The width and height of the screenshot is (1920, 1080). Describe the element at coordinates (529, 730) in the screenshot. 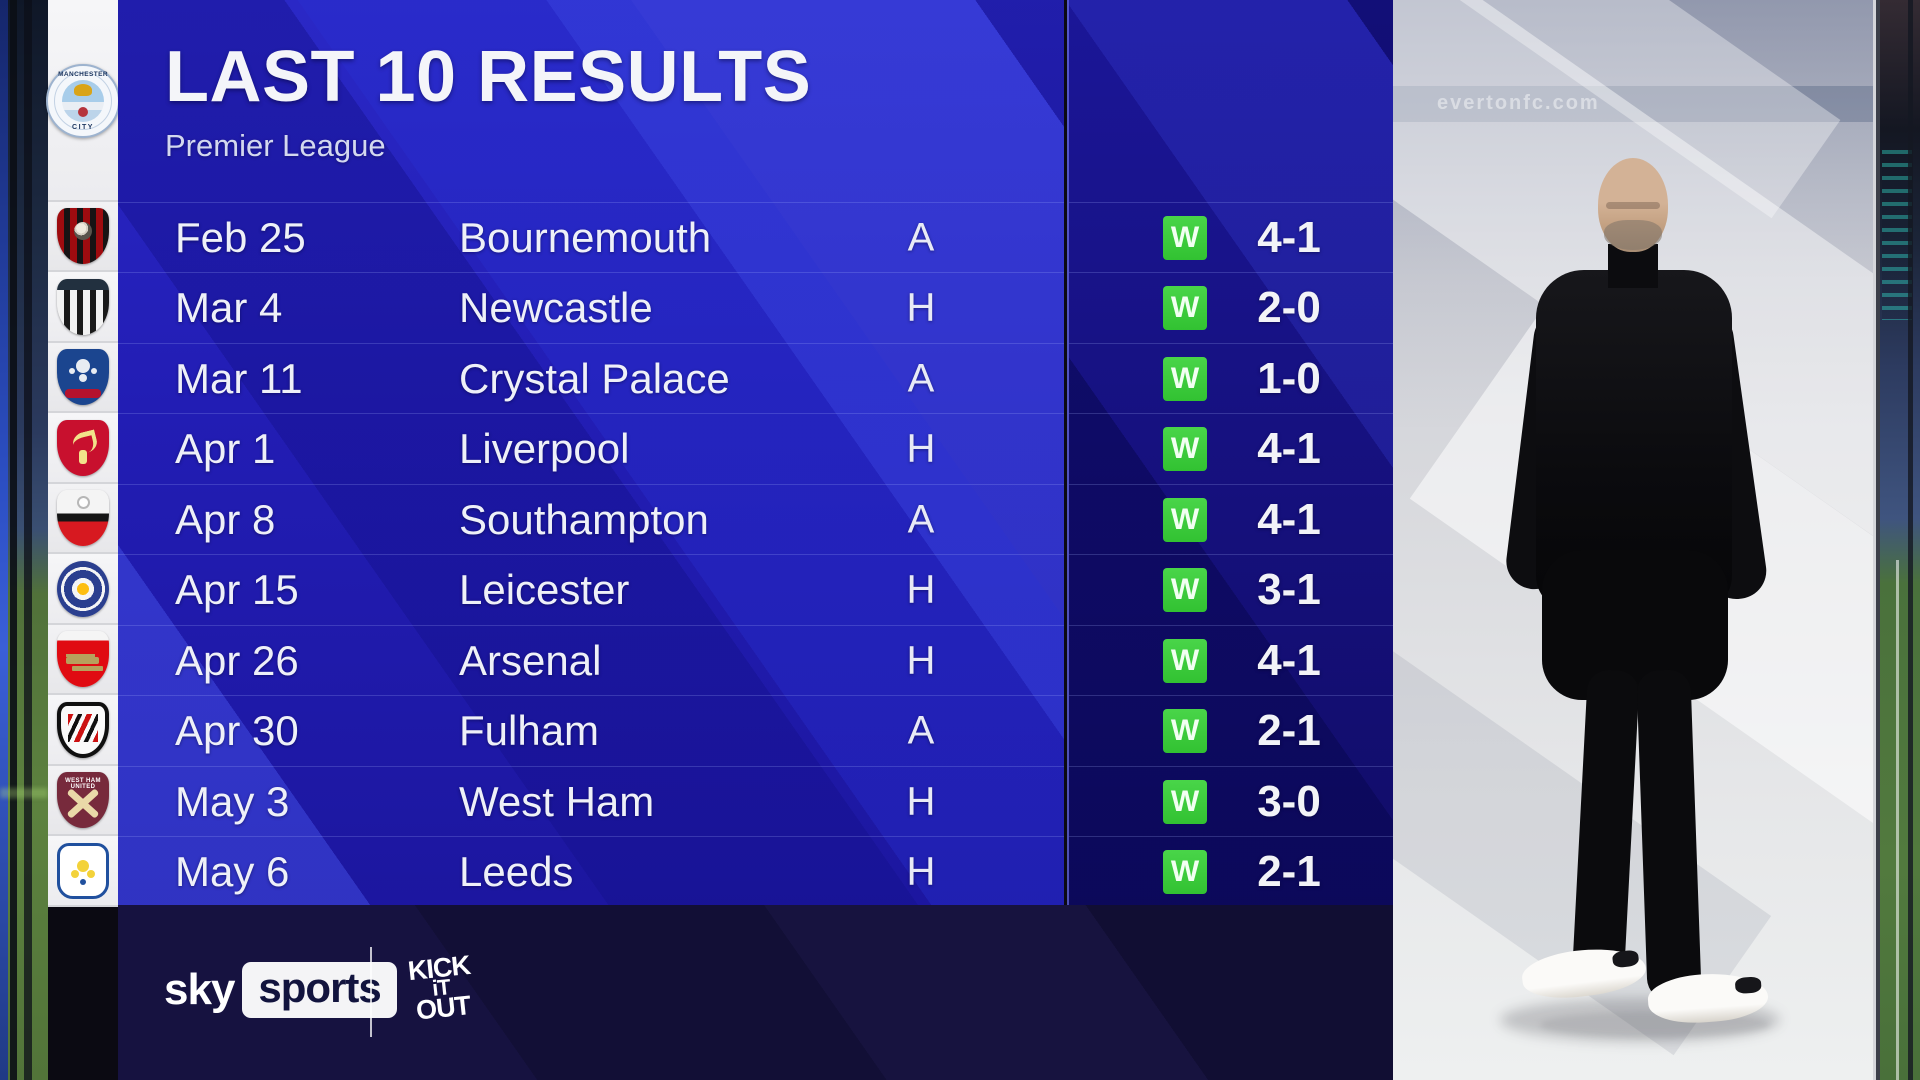

I see `opponent-name: Fulham` at that location.